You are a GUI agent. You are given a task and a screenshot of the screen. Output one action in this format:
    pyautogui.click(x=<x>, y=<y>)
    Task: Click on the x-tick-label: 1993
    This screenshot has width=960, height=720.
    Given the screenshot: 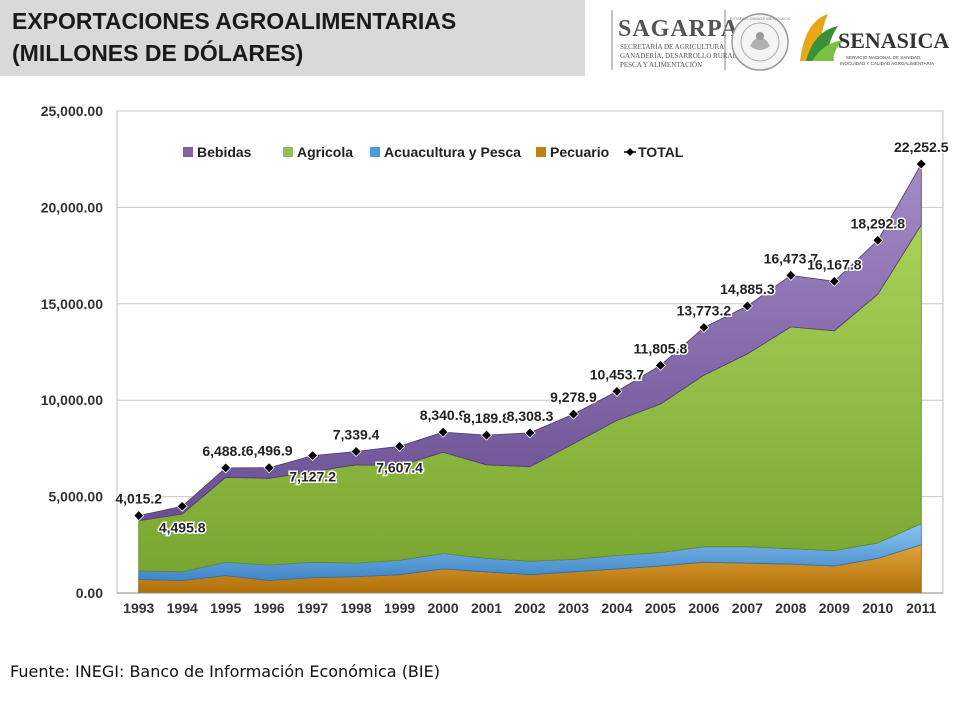 What is the action you would take?
    pyautogui.click(x=138, y=608)
    